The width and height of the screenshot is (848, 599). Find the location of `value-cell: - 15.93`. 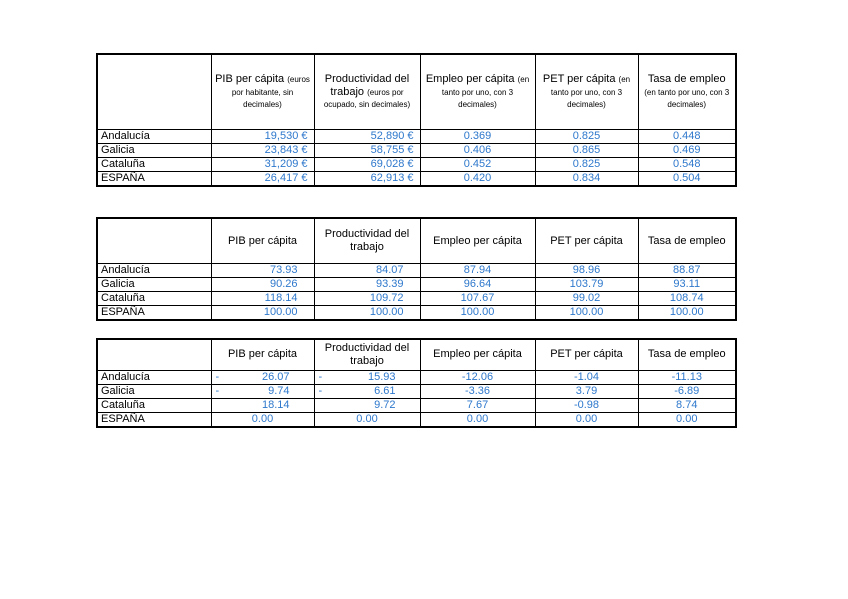

value-cell: - 15.93 is located at coordinates (367, 377).